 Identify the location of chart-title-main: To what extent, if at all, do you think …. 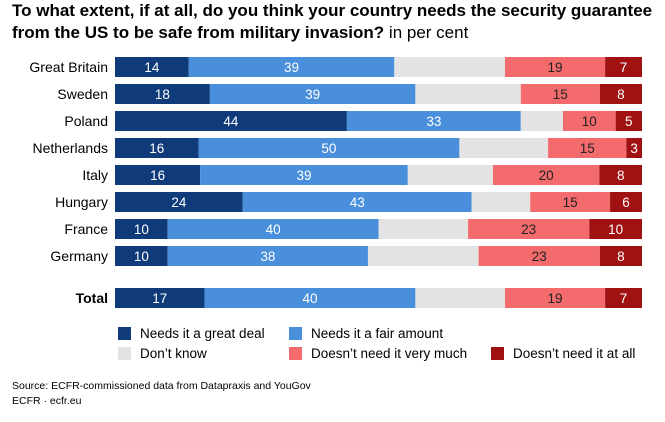
(332, 21).